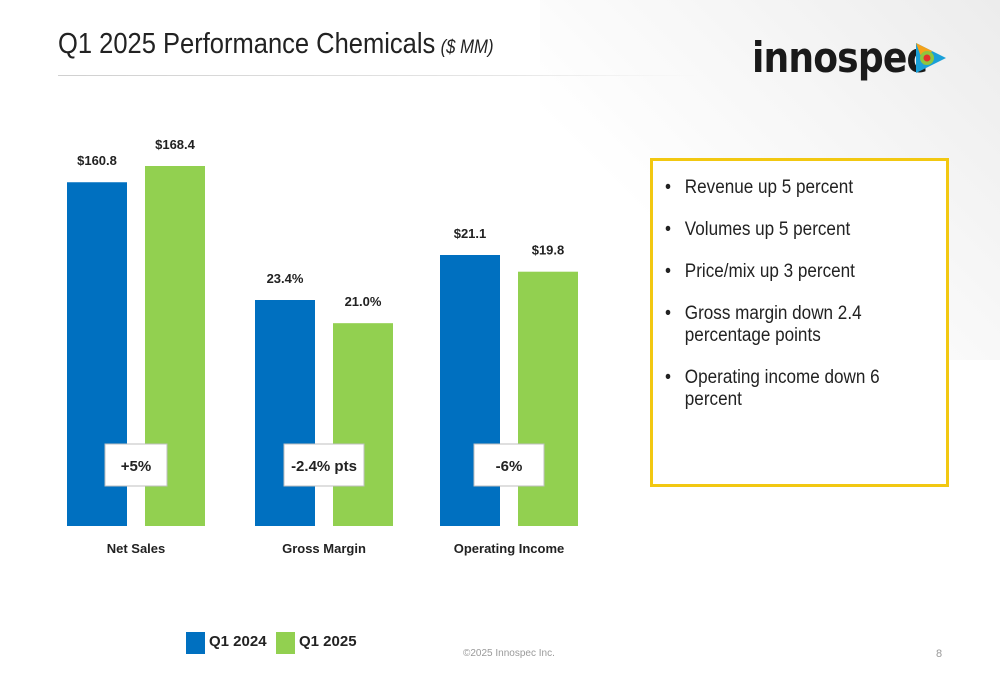  I want to click on bar-value-label: 21.0%, so click(363, 301).